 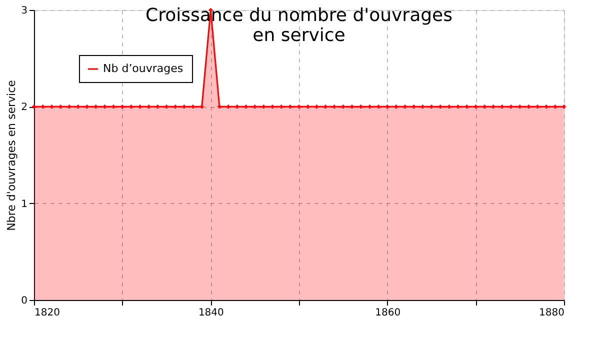 What do you see at coordinates (11, 155) in the screenshot?
I see `y-axis-title: Nbre d'ouvrages en service` at bounding box center [11, 155].